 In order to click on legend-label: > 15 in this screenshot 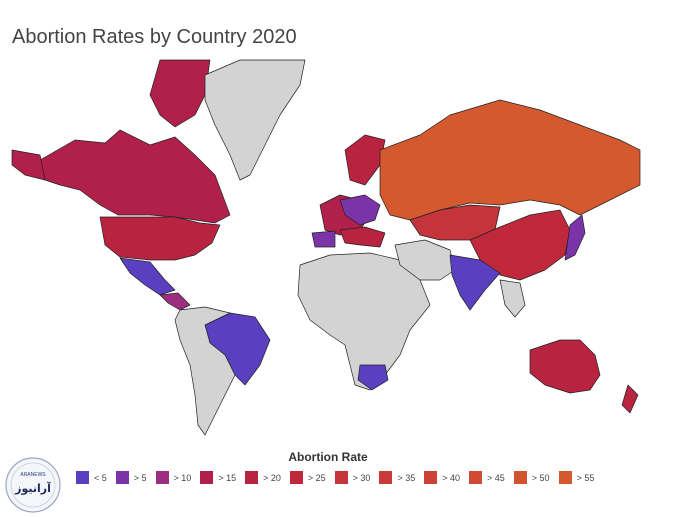, I will do `click(227, 477)`.